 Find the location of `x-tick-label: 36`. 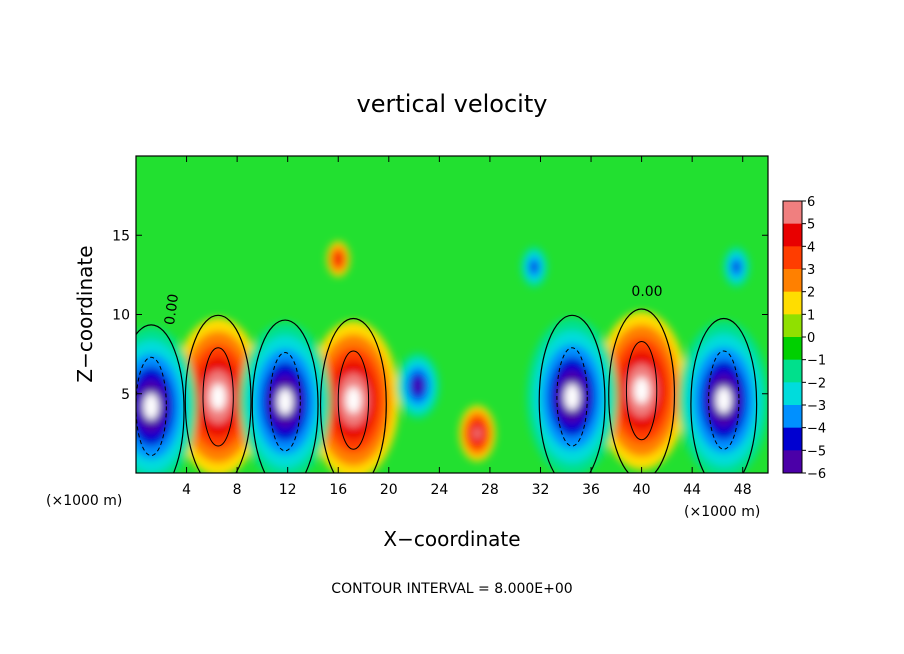

x-tick-label: 36 is located at coordinates (591, 490).